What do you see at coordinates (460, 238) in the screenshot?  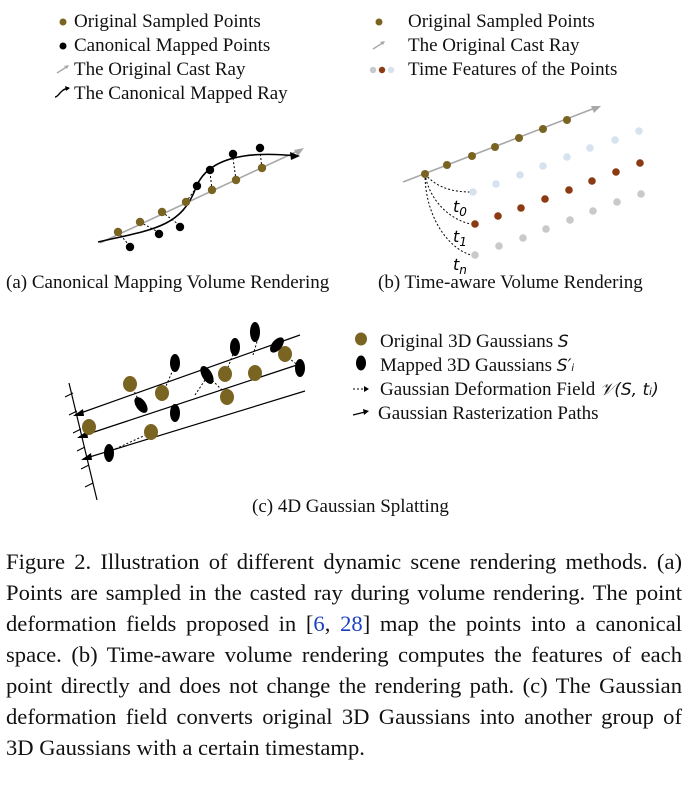 I see `t1-label: t1` at bounding box center [460, 238].